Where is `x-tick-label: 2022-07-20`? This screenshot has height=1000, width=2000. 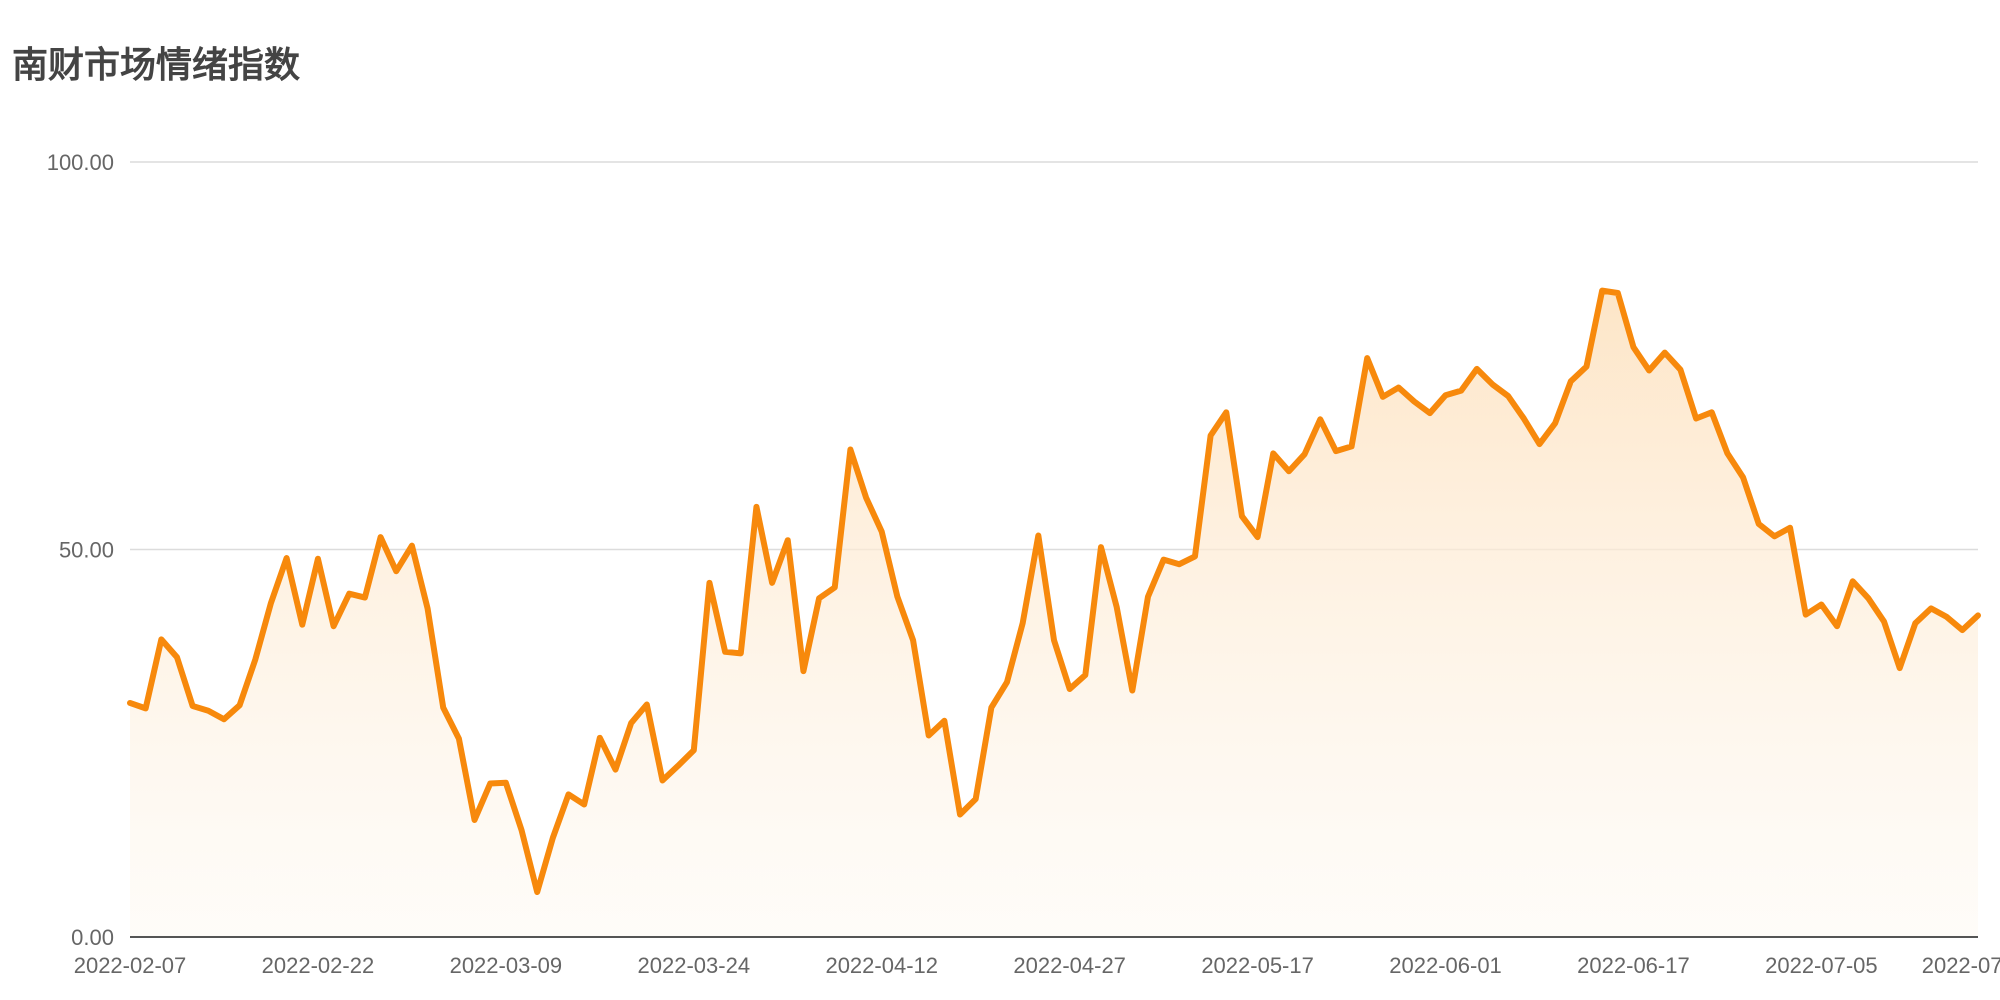
x-tick-label: 2022-07-20 is located at coordinates (1961, 965).